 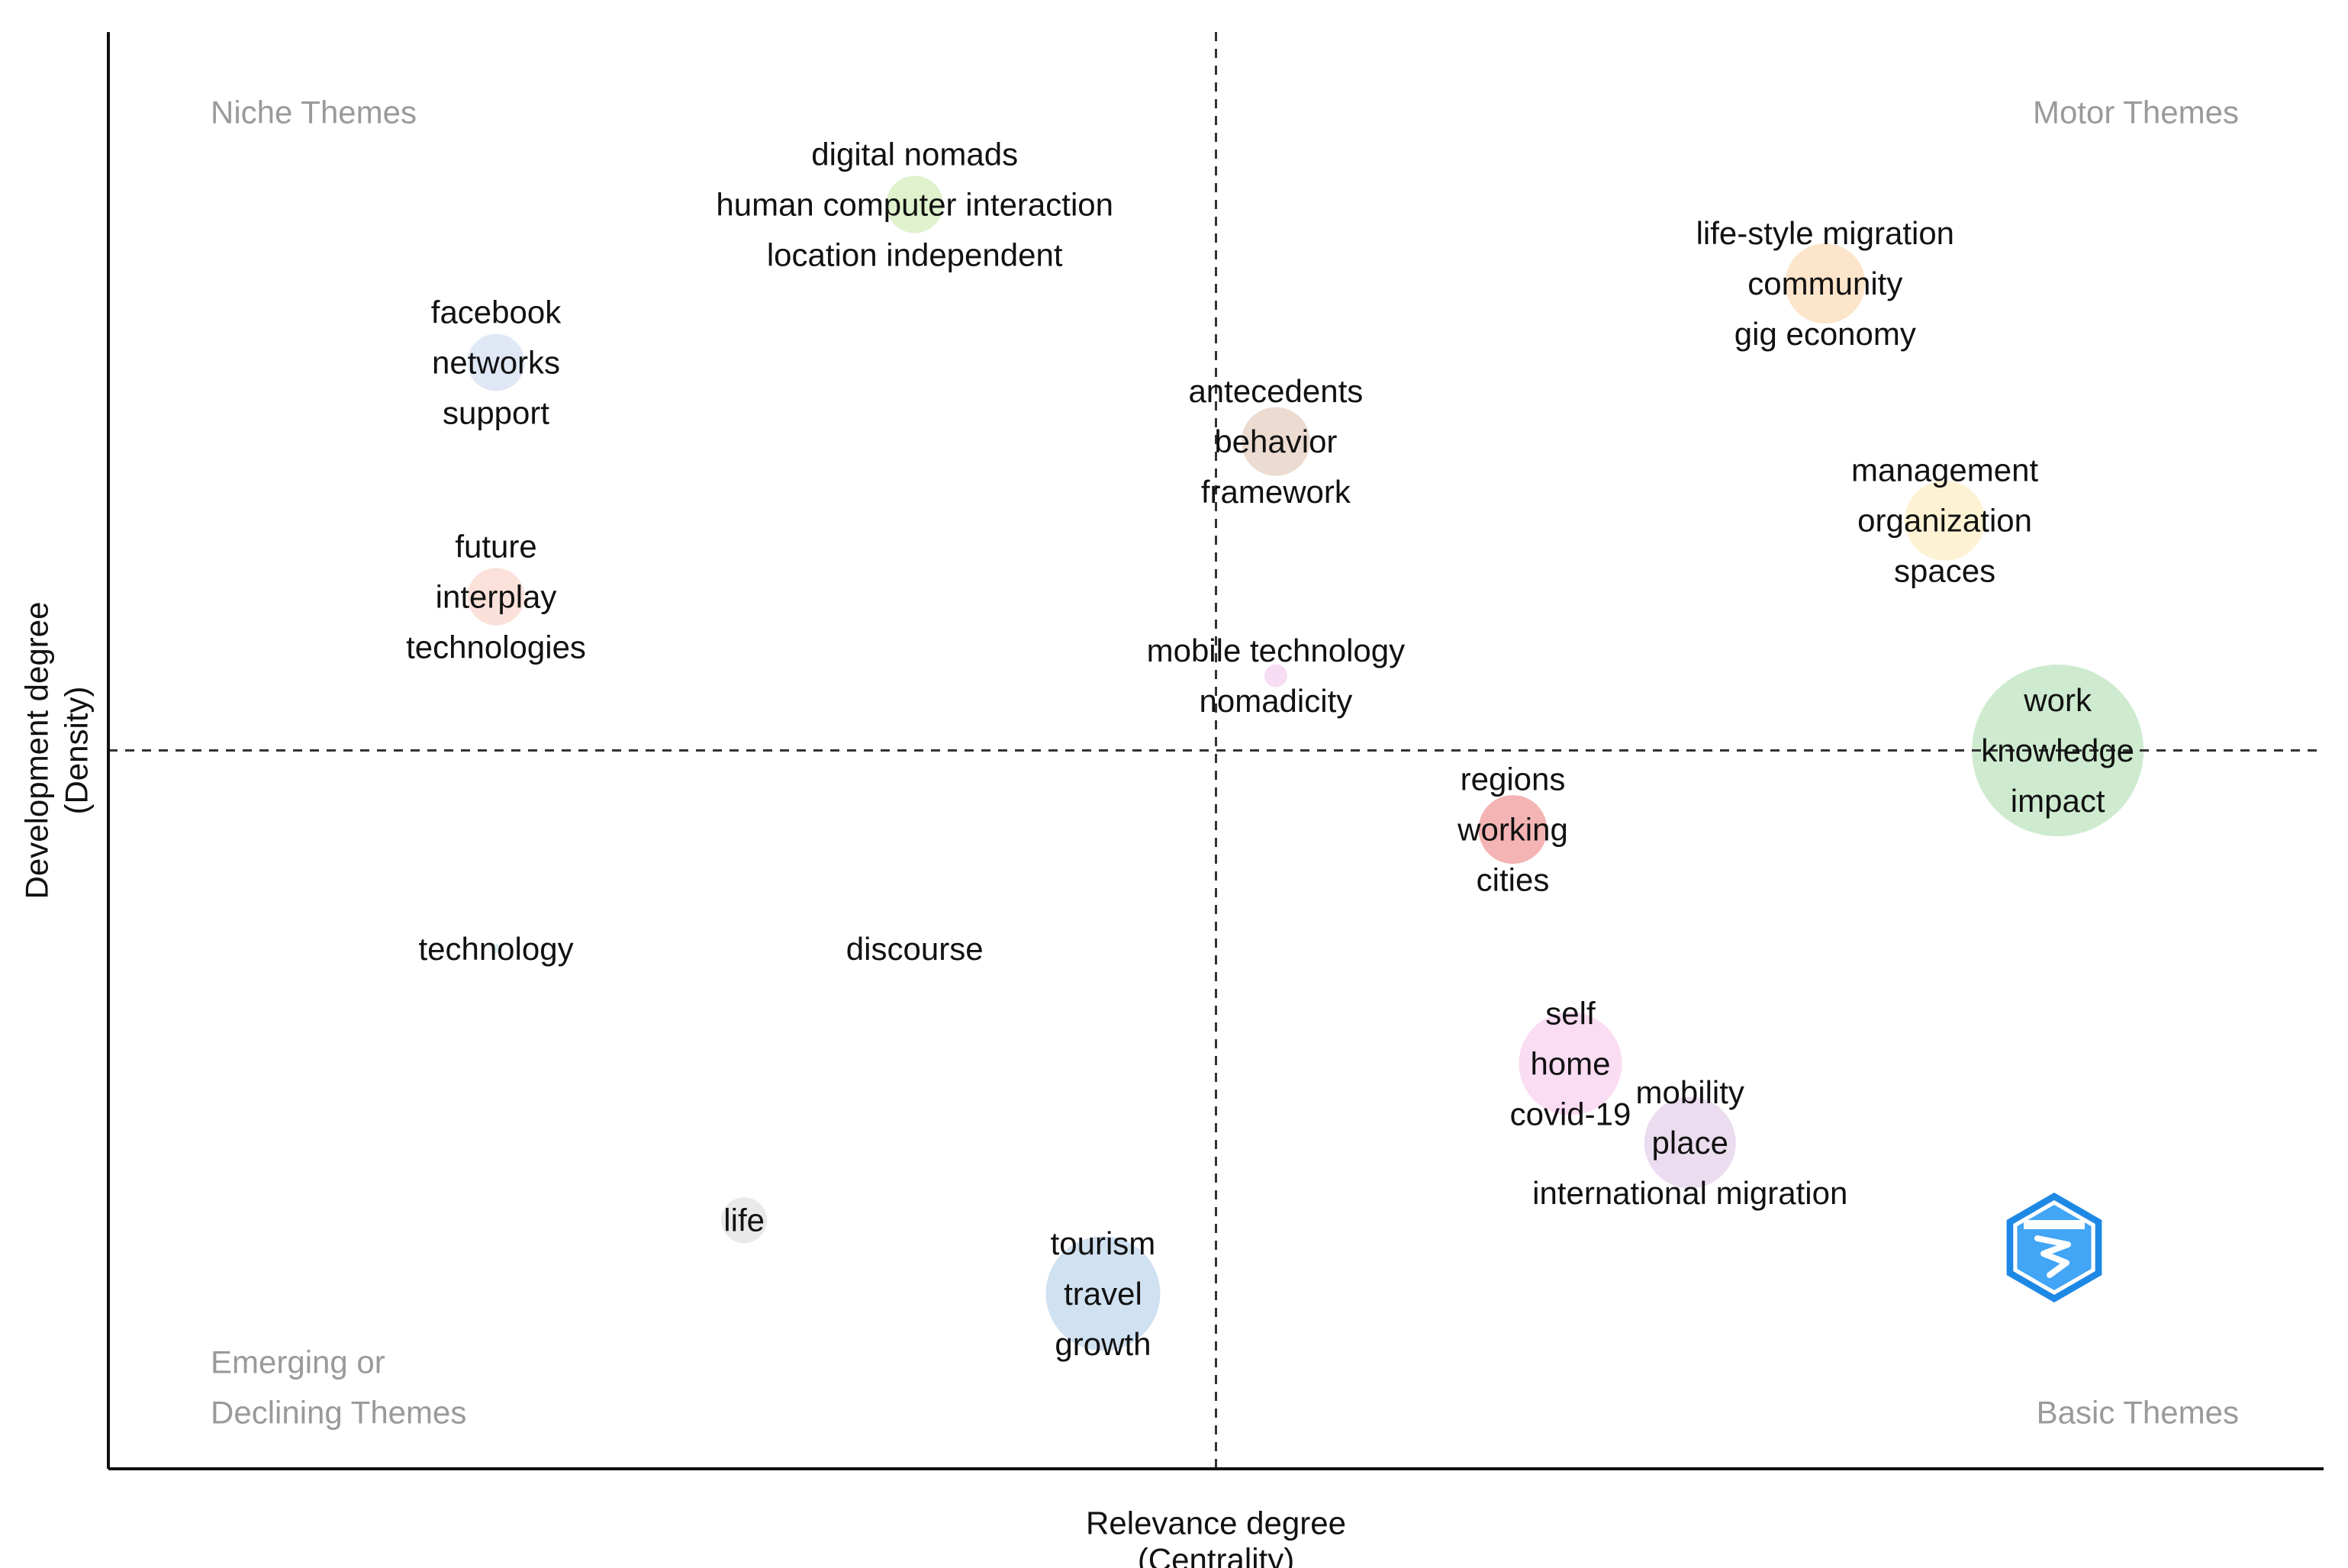 I want to click on cluster-word-label: organization, so click(x=1945, y=521).